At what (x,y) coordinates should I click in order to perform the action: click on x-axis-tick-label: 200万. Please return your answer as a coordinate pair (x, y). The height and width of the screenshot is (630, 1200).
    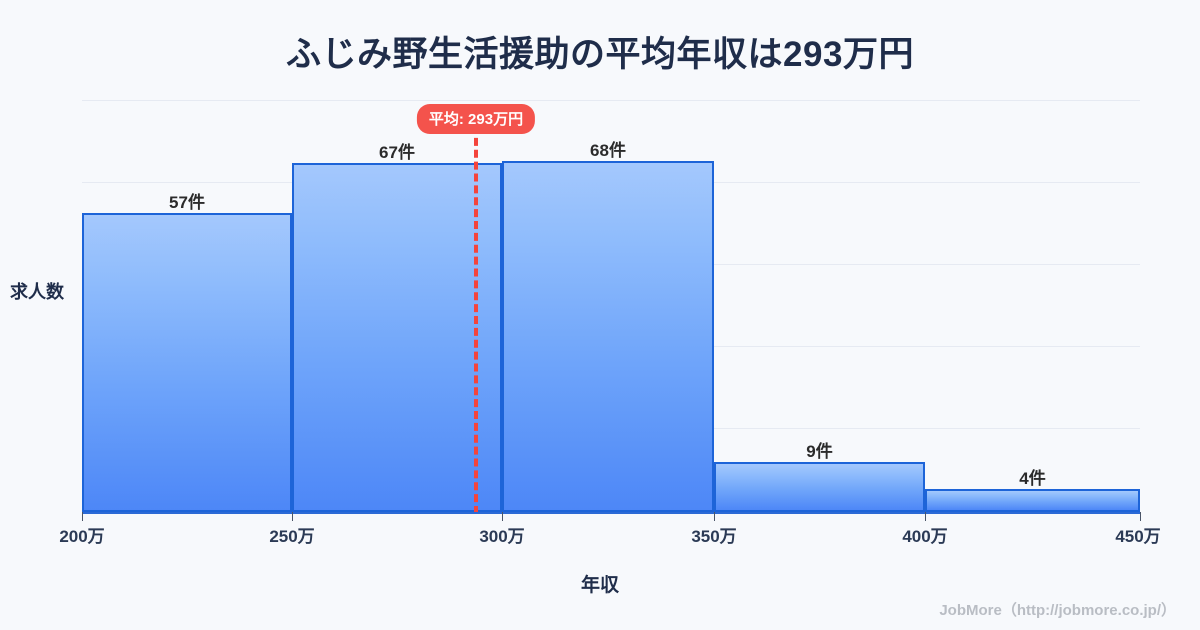
    Looking at the image, I should click on (82, 536).